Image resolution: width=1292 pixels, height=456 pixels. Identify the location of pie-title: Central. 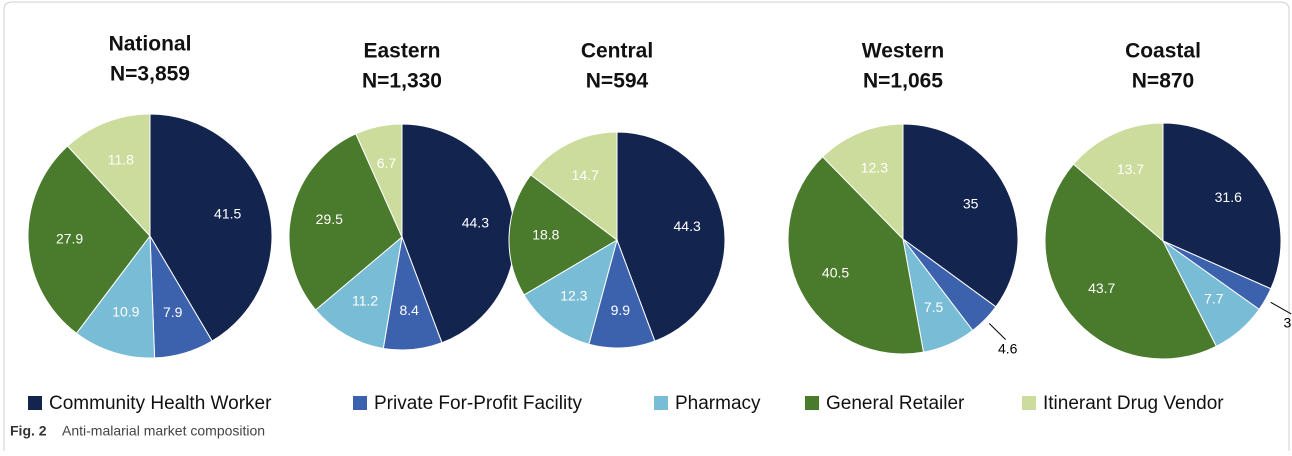
(617, 51).